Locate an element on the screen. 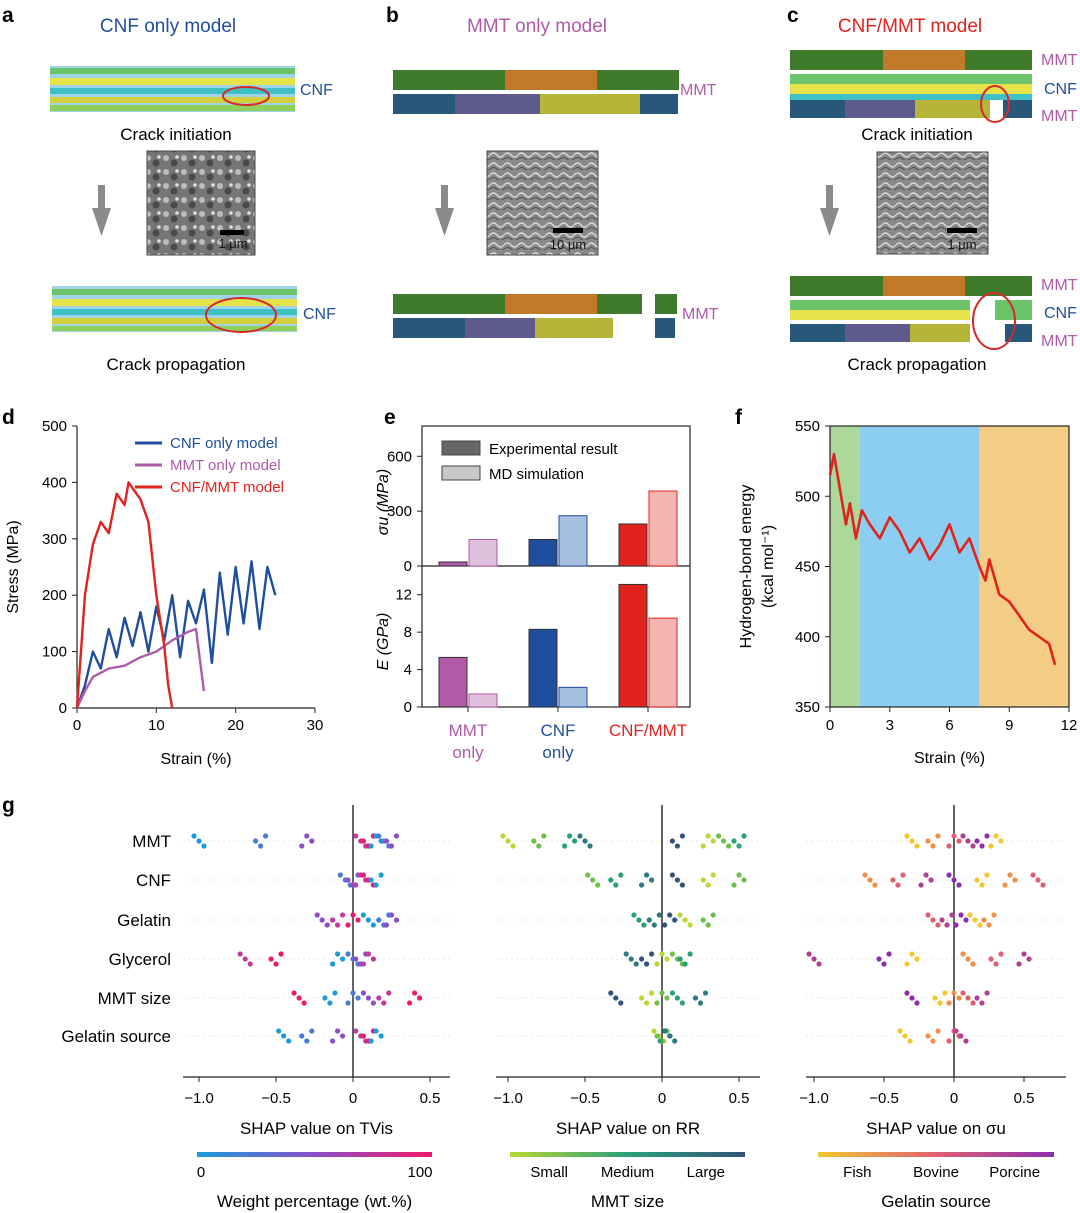  legend-swatch is located at coordinates (461, 448).